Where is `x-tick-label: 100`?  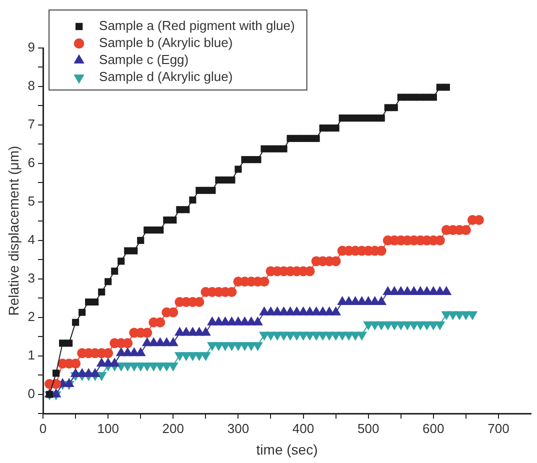 x-tick-label: 100 is located at coordinates (108, 428).